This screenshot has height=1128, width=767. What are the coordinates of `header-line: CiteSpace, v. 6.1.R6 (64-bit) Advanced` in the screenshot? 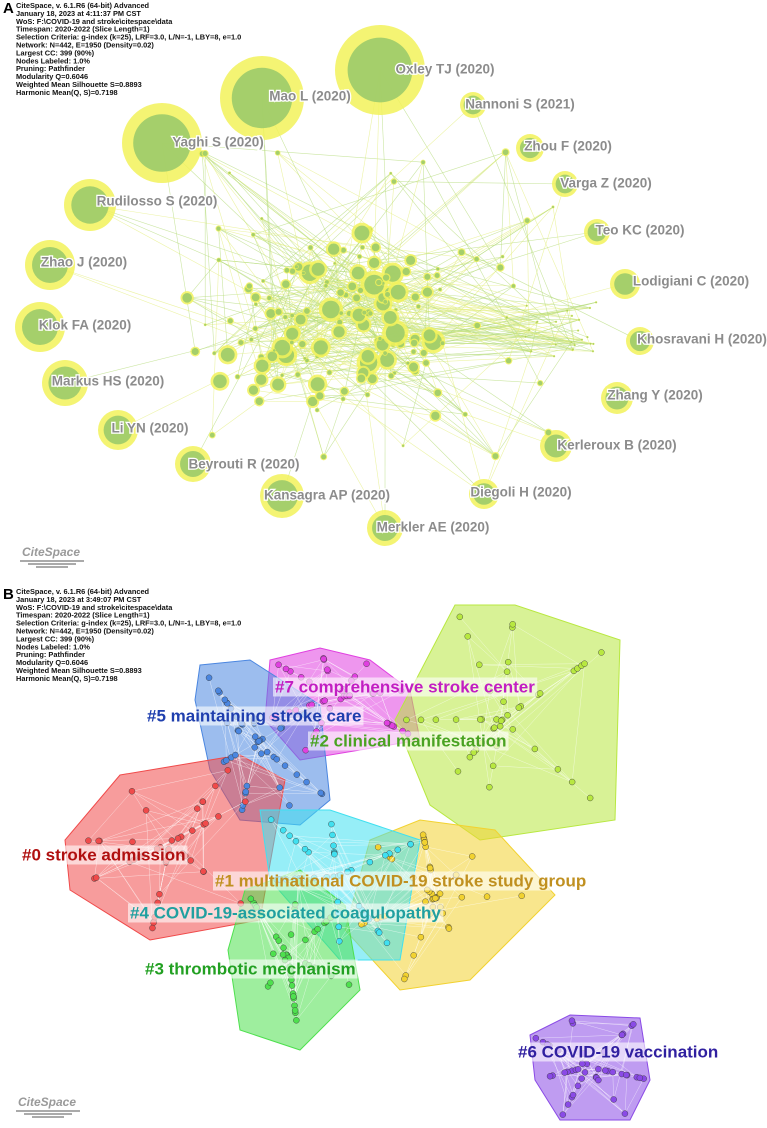 It's located at (83, 5).